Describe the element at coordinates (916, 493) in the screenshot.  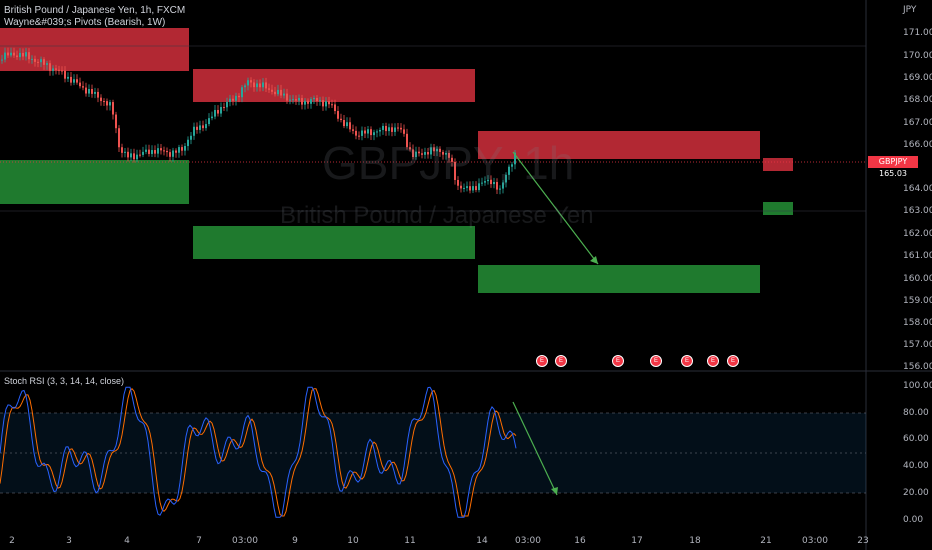
I see `rsi-label: 20.00` at that location.